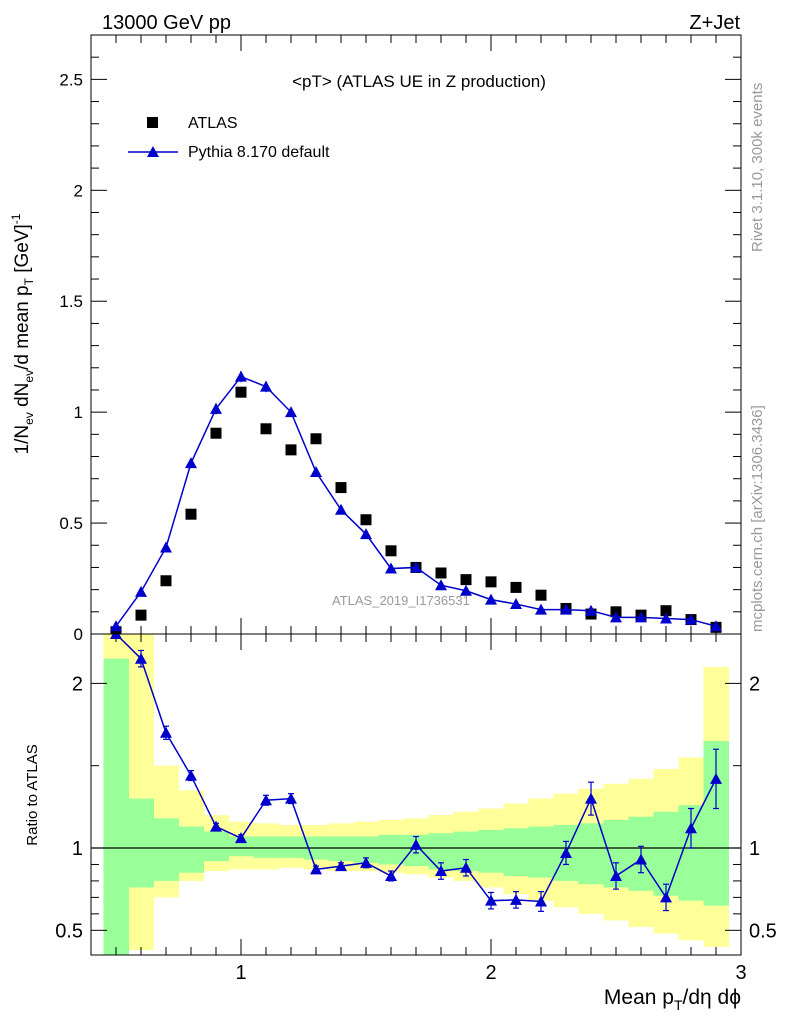  What do you see at coordinates (69, 931) in the screenshot?
I see `ratio-y-tick-label: 0.5` at bounding box center [69, 931].